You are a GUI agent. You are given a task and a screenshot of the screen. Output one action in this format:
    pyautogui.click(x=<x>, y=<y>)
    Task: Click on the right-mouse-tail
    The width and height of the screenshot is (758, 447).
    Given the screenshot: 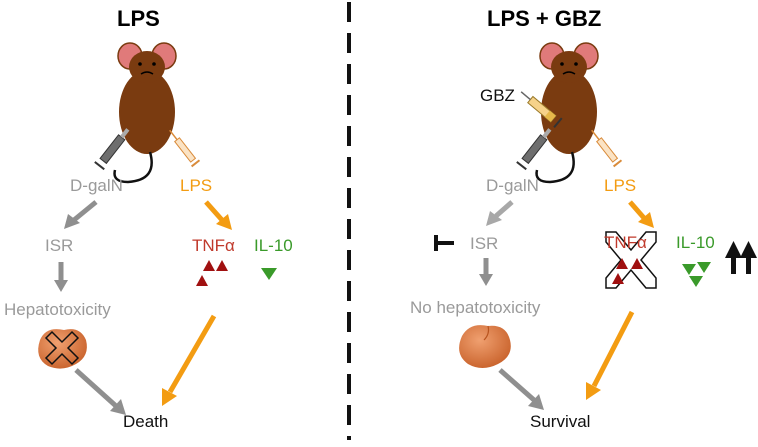 What is the action you would take?
    pyautogui.click(x=555, y=167)
    